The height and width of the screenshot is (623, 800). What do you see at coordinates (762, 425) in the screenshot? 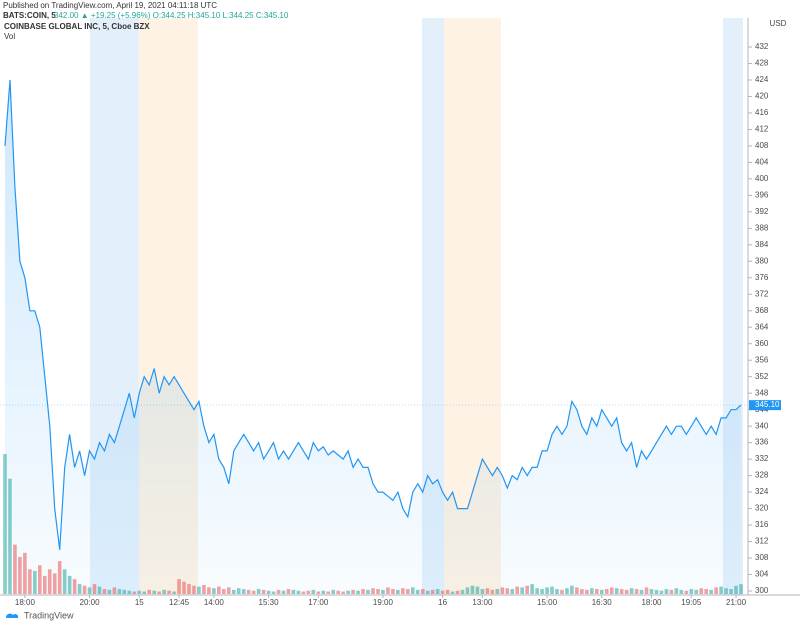
I see `y-tick-label: 340` at bounding box center [762, 425].